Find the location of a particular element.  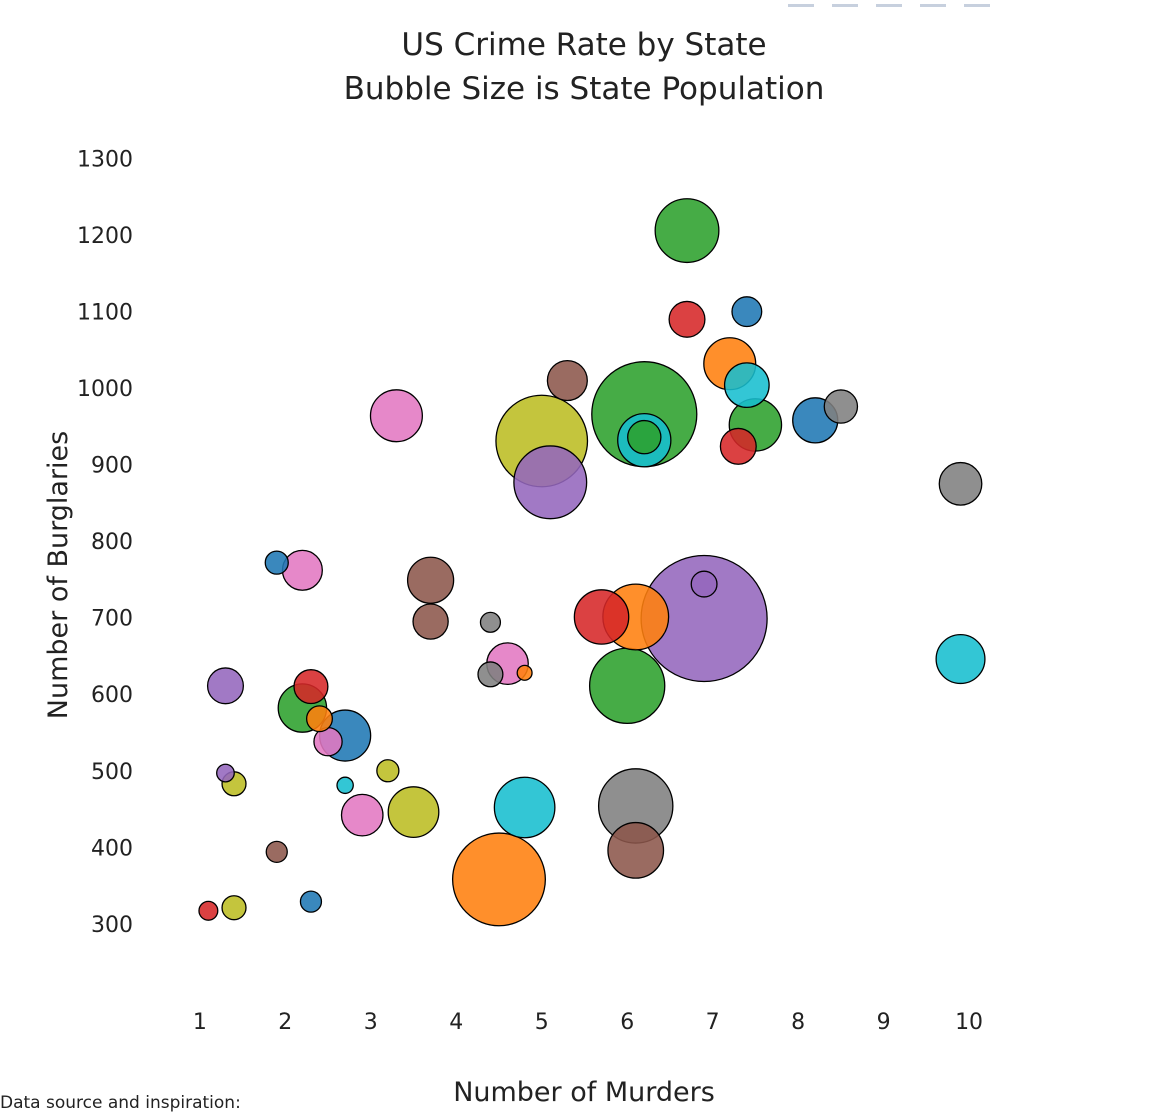

y-tick-label: 1200 is located at coordinates (105, 236).